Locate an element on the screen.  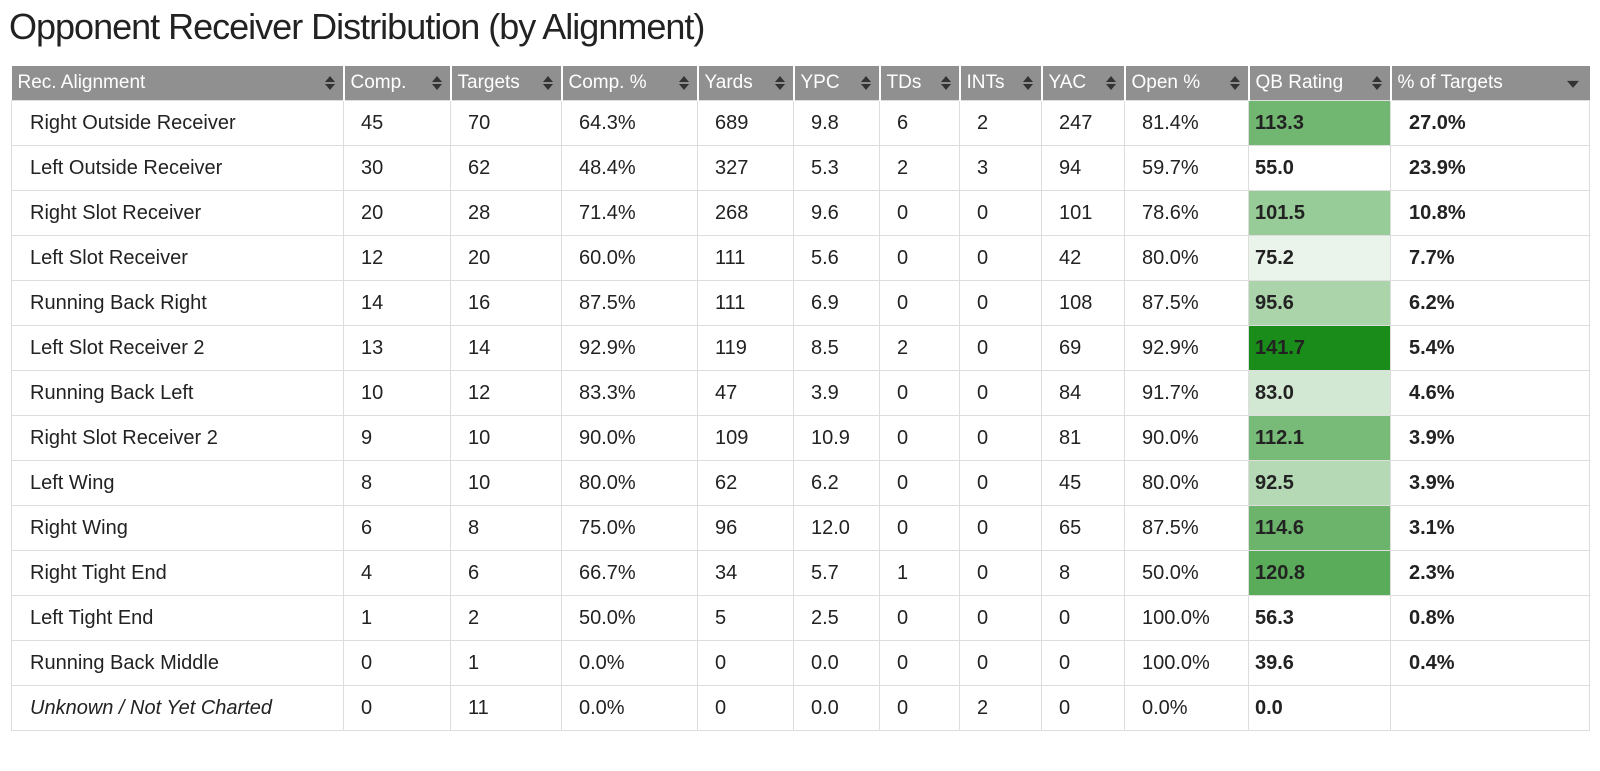
cell-comp-pct: 66.7% is located at coordinates (629, 573).